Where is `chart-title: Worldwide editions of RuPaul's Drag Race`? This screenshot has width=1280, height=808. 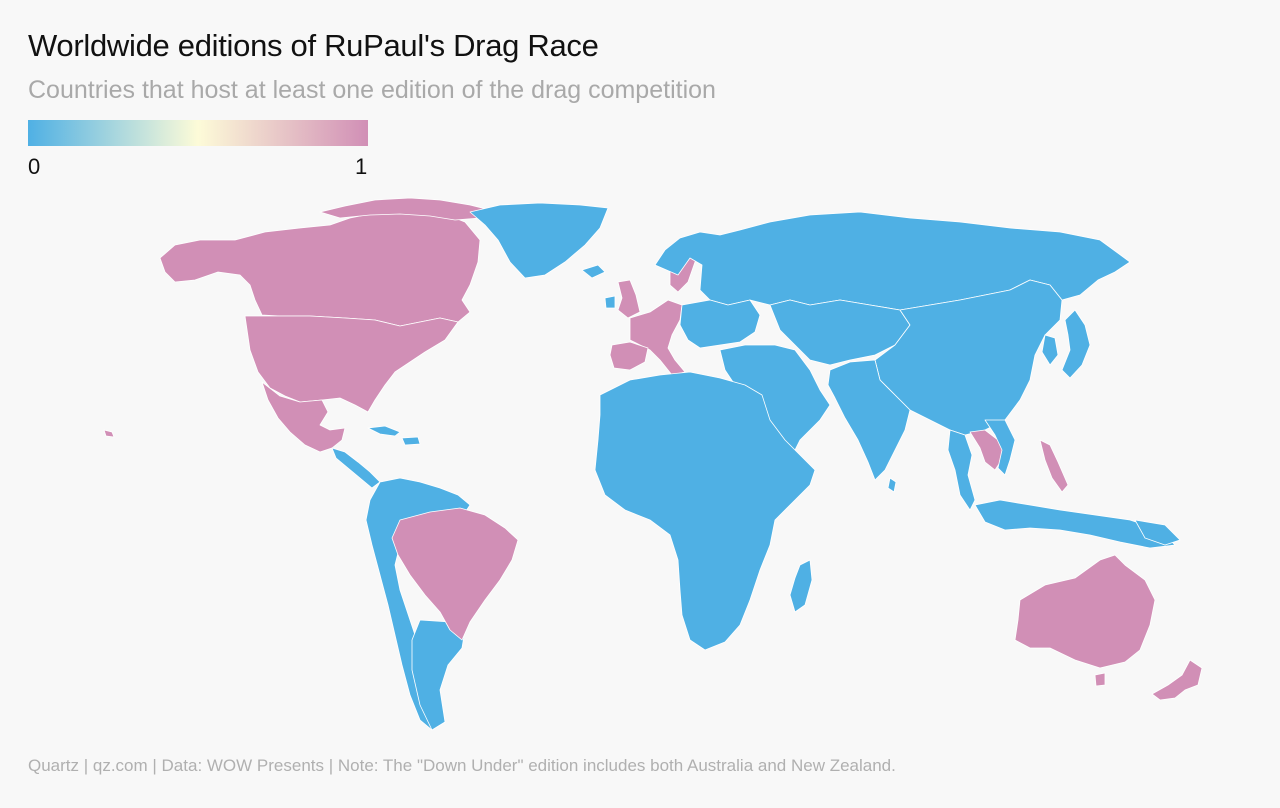 chart-title: Worldwide editions of RuPaul's Drag Race is located at coordinates (313, 45).